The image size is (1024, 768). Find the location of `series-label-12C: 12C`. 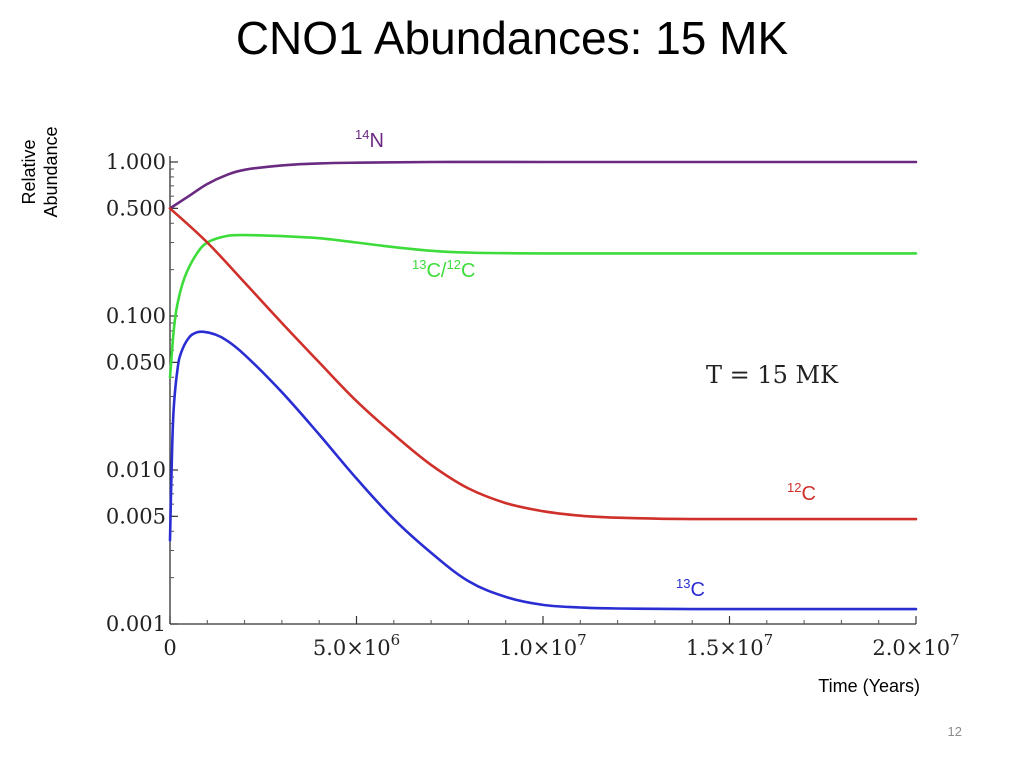

series-label-12C: 12C is located at coordinates (801, 492).